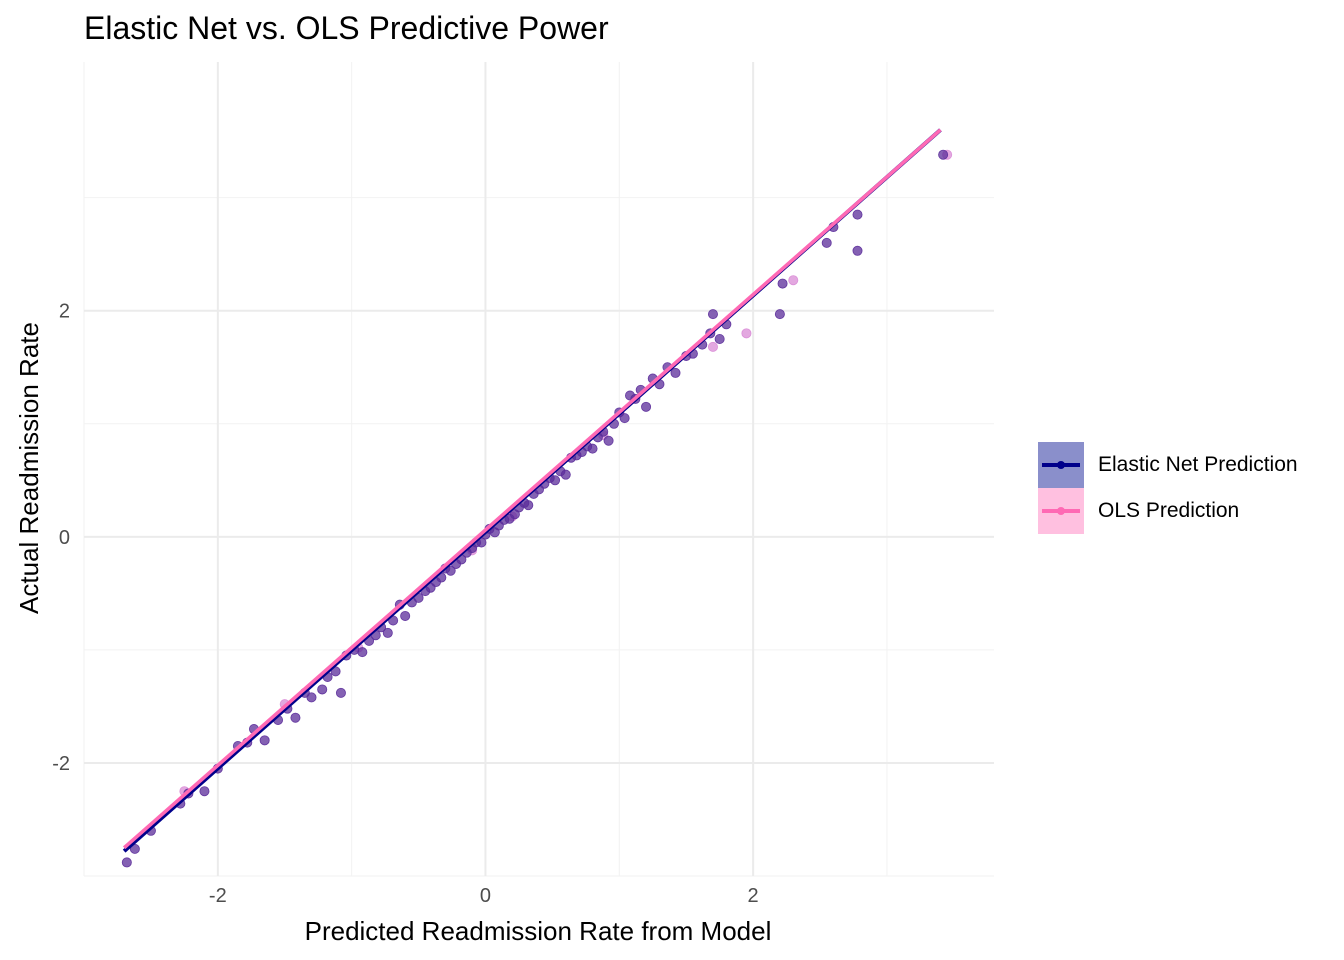  What do you see at coordinates (753, 896) in the screenshot?
I see `x-tick-label: 2` at bounding box center [753, 896].